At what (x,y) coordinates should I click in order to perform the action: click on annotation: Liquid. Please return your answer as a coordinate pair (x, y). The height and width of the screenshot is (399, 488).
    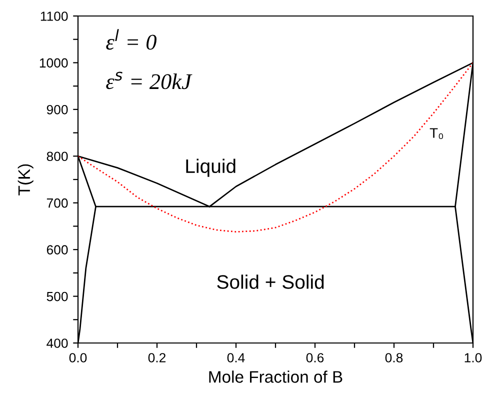
    Looking at the image, I should click on (211, 167).